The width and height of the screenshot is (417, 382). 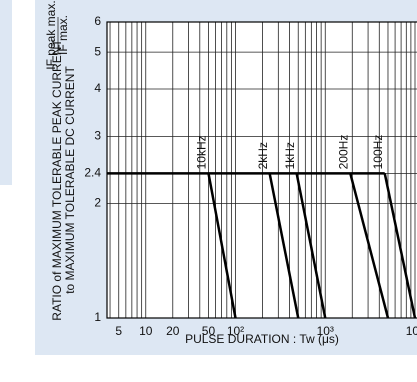 I want to click on fraction-numerator: IF peak max., so click(x=51, y=34).